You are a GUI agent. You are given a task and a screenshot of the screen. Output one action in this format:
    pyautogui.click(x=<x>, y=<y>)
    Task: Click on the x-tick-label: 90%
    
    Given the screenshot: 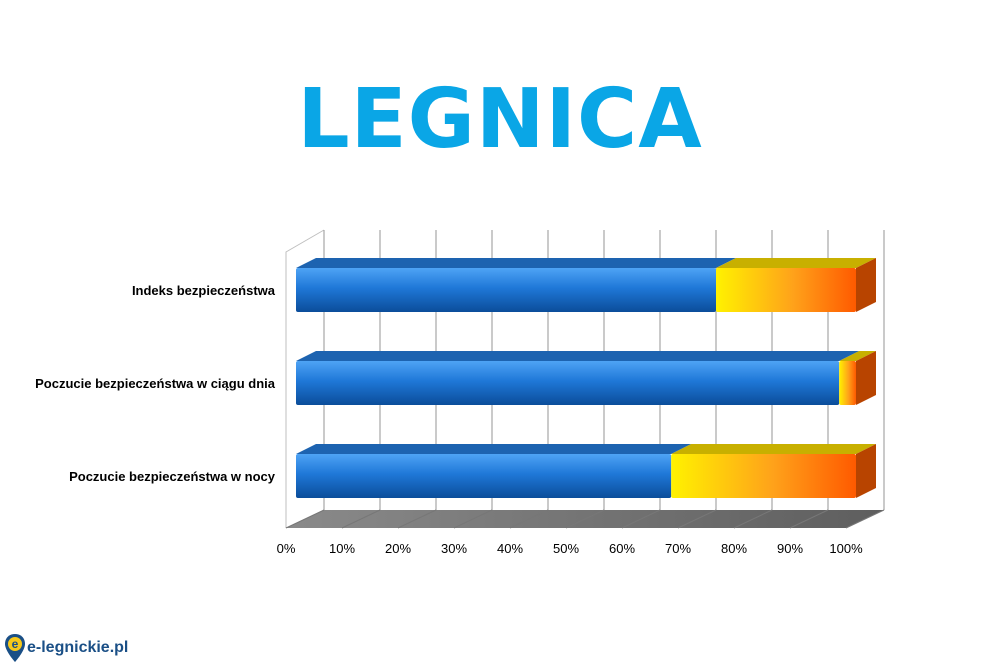 What is the action you would take?
    pyautogui.click(x=790, y=548)
    